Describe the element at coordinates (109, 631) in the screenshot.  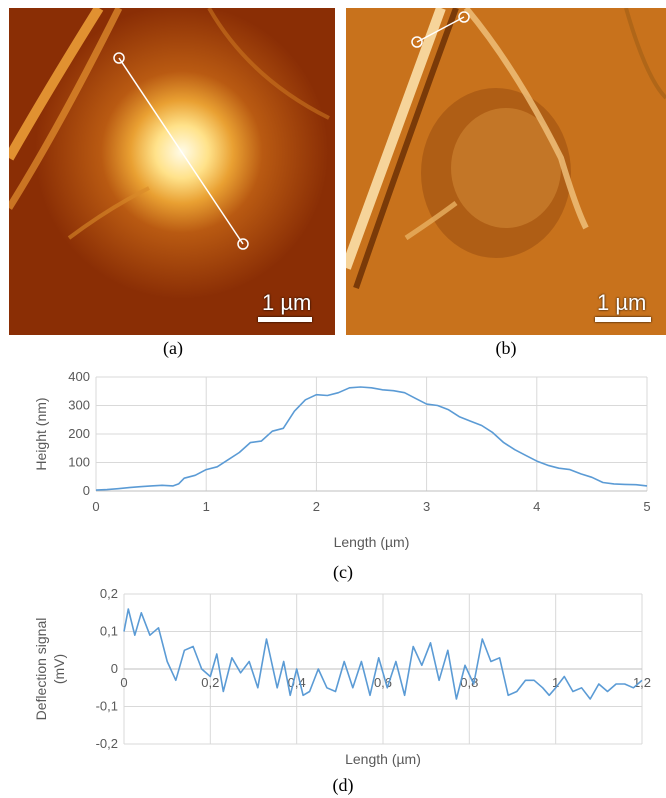
I see `y-tick-label: 0,1` at that location.